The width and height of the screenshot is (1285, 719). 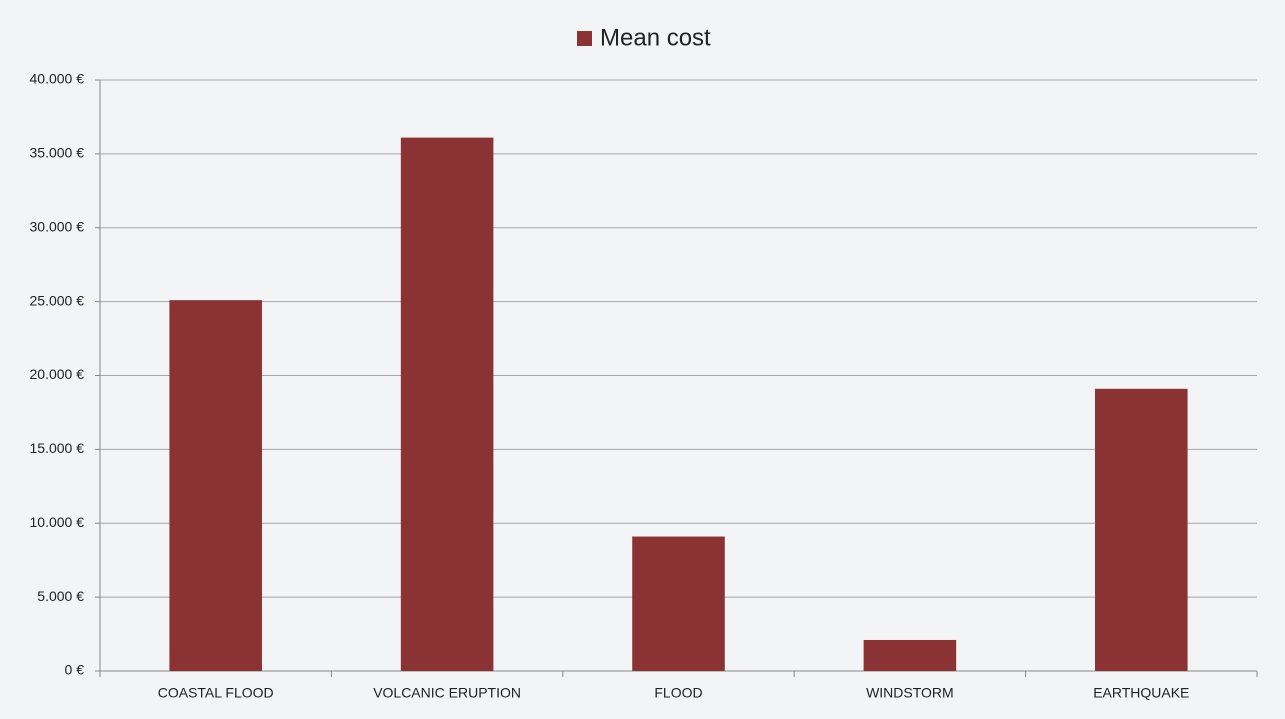 I want to click on x-tick-label: FLOOD, so click(x=678, y=693).